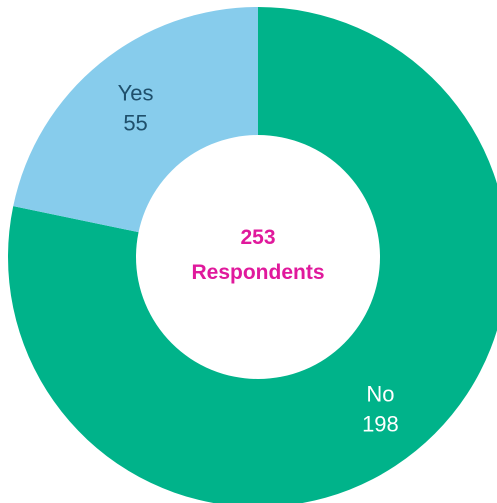 The image size is (497, 503). Describe the element at coordinates (135, 123) in the screenshot. I see `slice-value-yes: 55` at that location.